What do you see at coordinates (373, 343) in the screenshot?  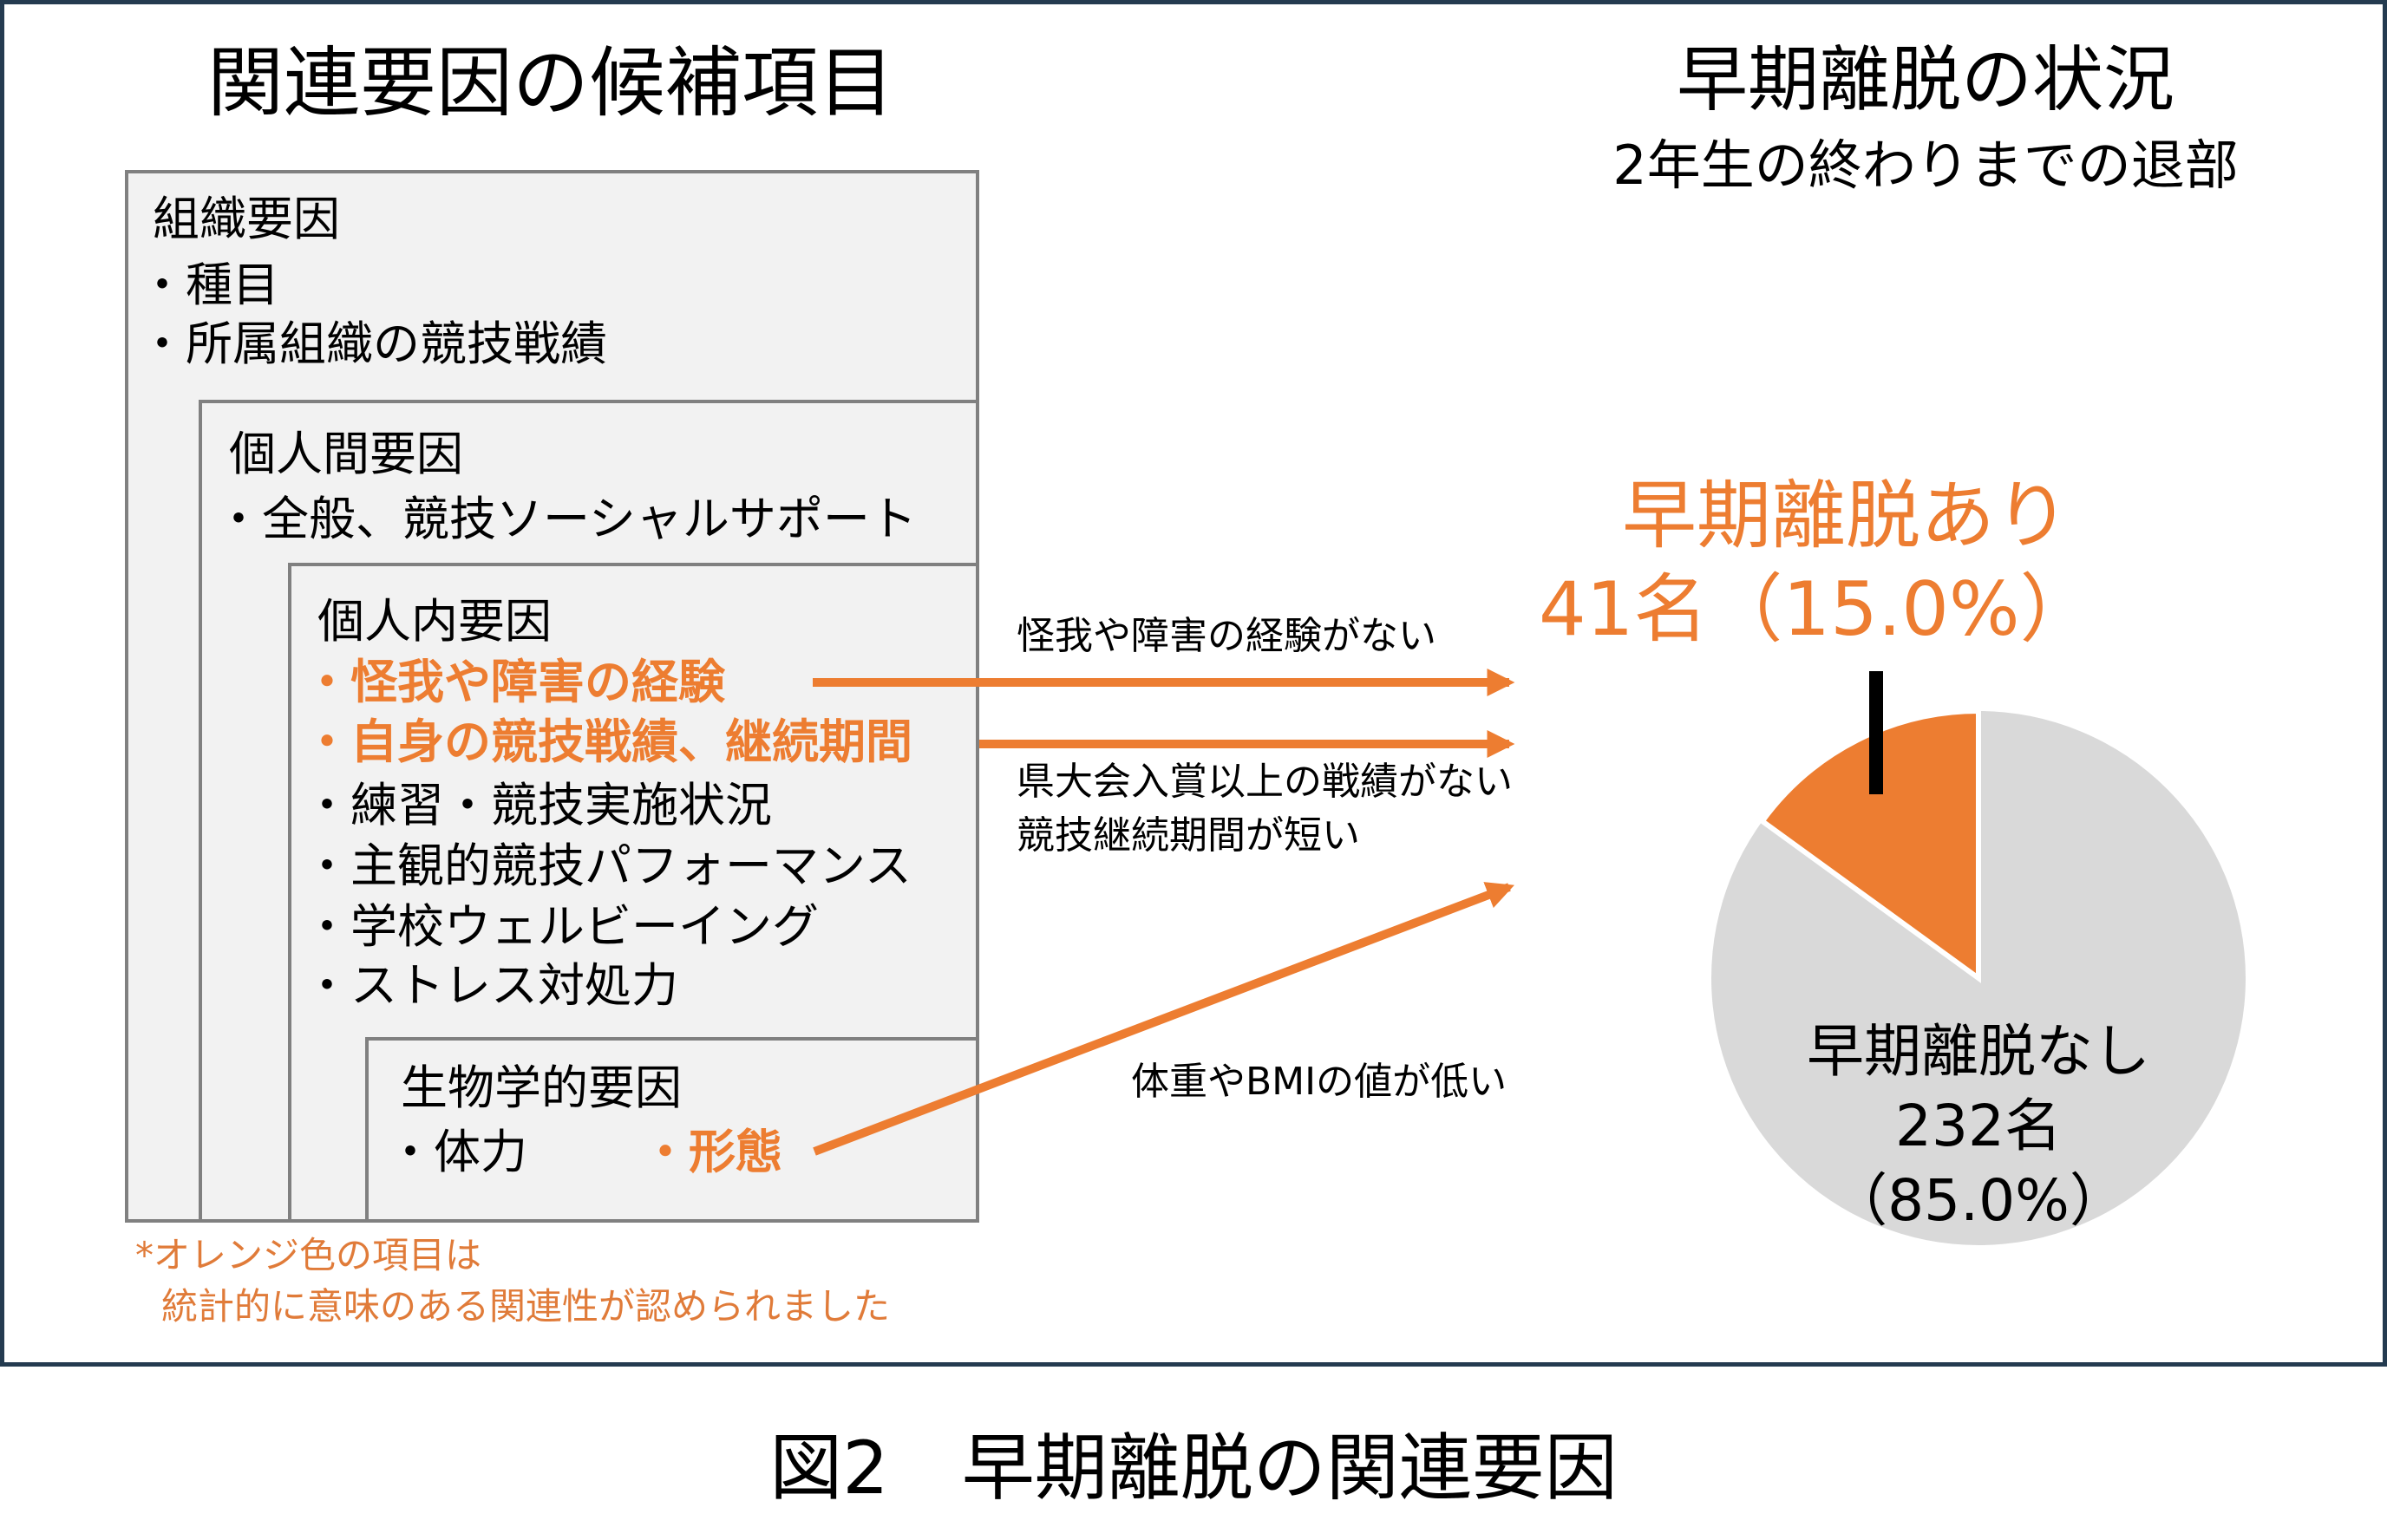 I see `organizational-item: ・所属組織の競技戦績` at bounding box center [373, 343].